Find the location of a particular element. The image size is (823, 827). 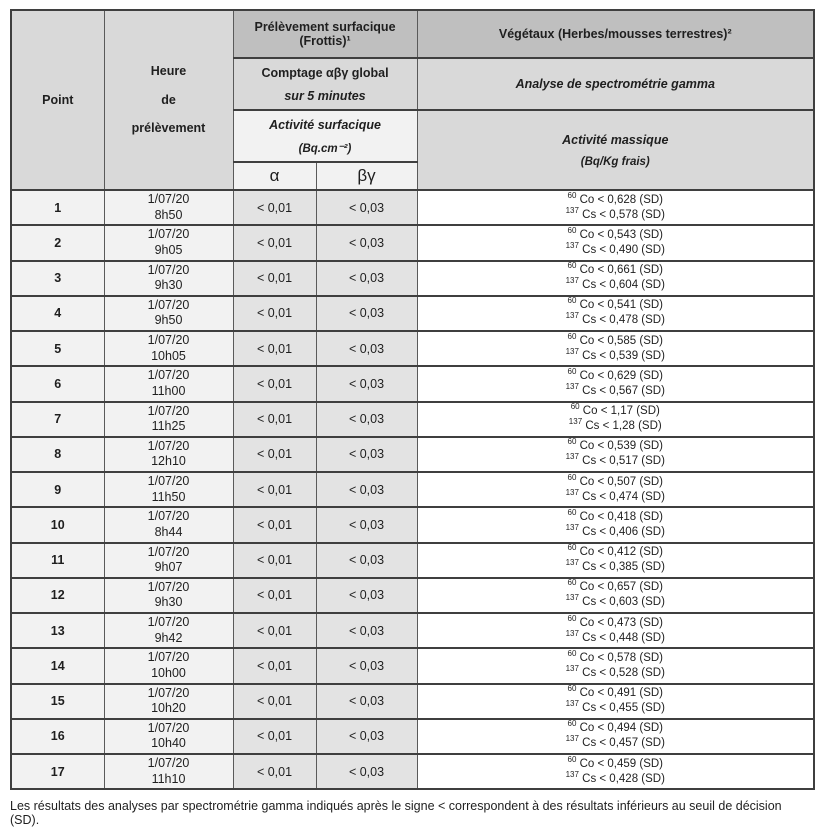

point-cell: 3 is located at coordinates (57, 278).